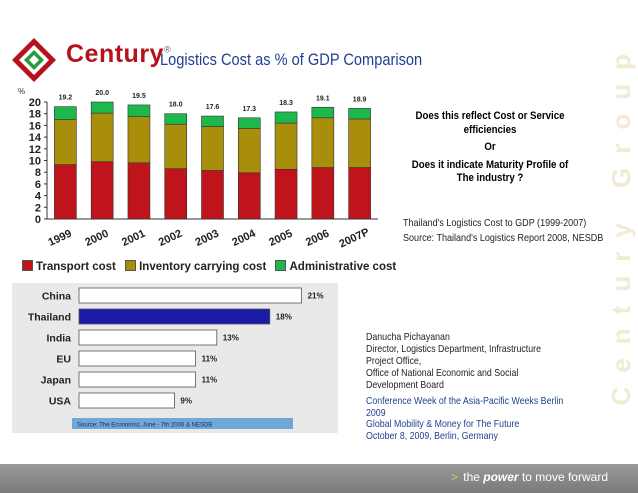 This screenshot has height=493, width=638. I want to click on bar-total-label: 18.0, so click(176, 105).